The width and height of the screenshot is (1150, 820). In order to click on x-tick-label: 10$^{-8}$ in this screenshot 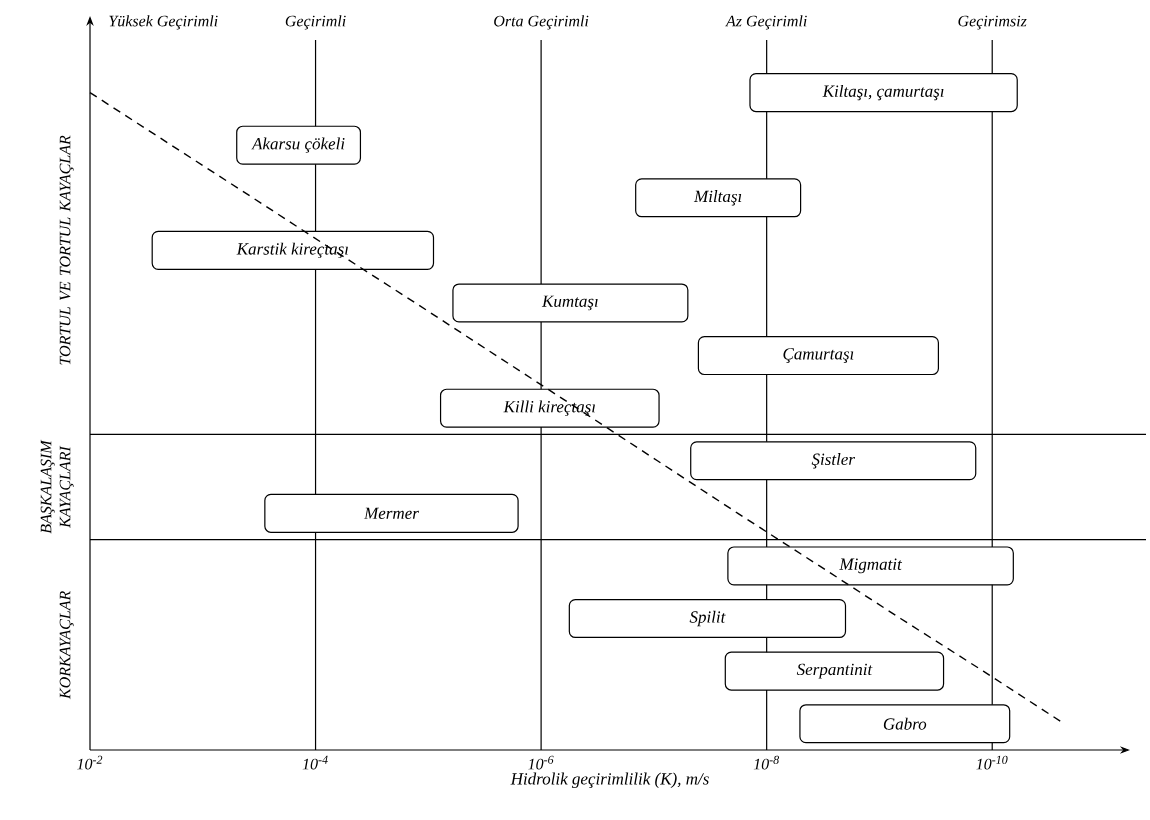, I will do `click(766, 762)`.